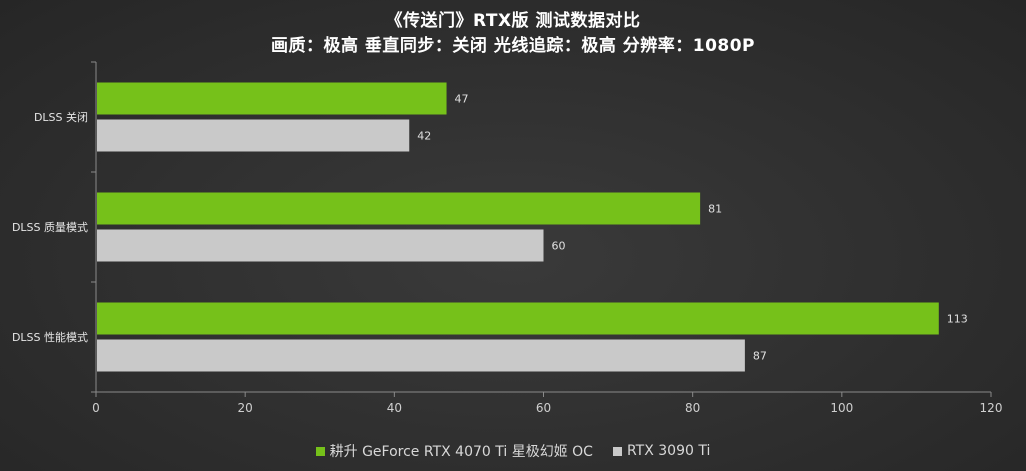  I want to click on legend-item-series-1: 耕升 GeForce RTX 4070 Ti 星极幻姬 OC, so click(454, 451).